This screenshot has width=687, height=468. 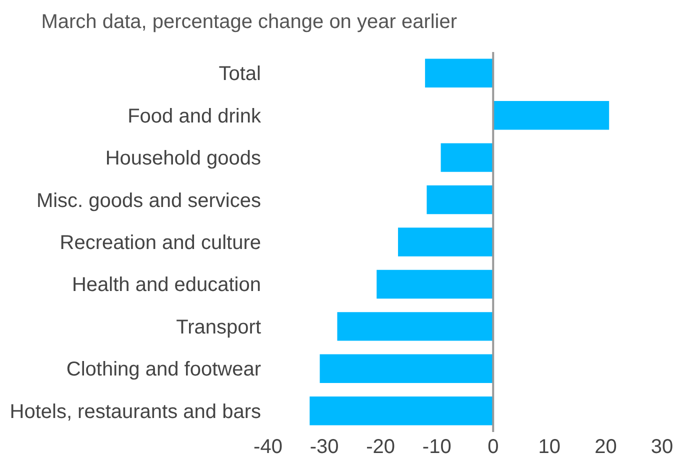 I want to click on y-tick-label: Recreation and culture, so click(x=160, y=243).